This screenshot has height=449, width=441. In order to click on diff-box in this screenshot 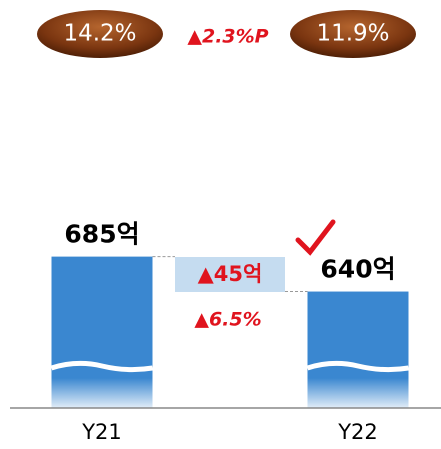, I will do `click(230, 274)`.